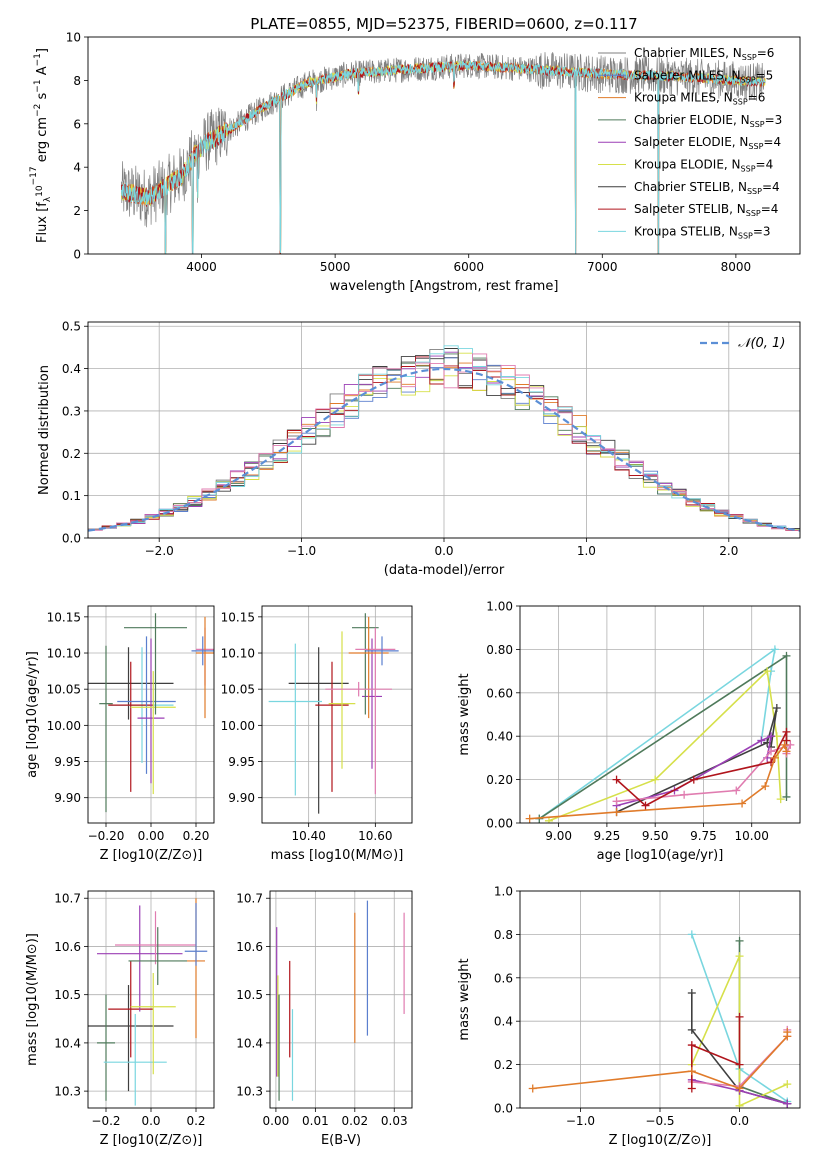  I want to click on weight-line-kroupa_elodie, so click(665, 745).